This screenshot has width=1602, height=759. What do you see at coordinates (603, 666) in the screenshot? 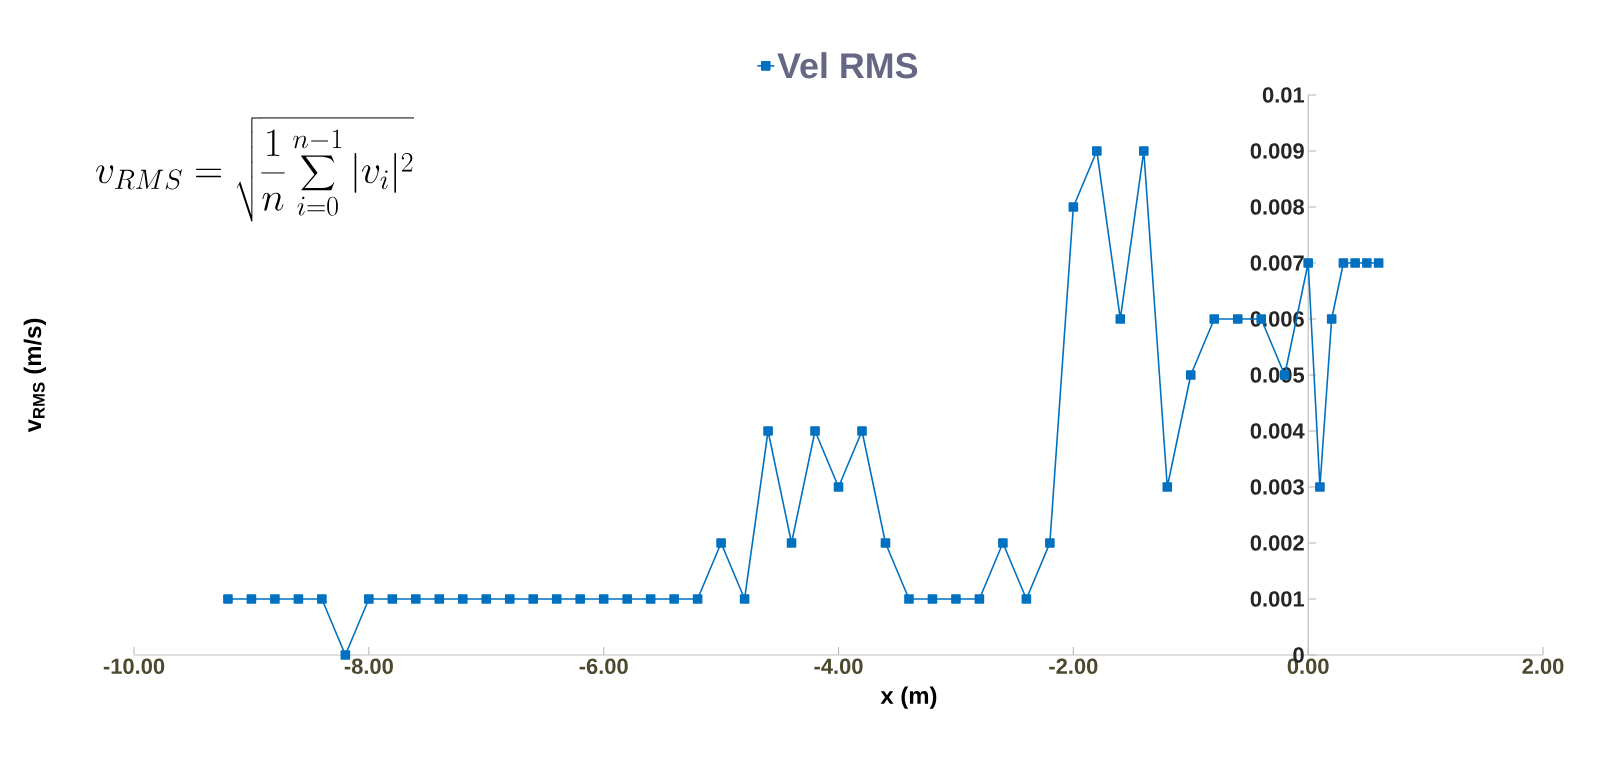
I see `x-tick-label: -6.00` at bounding box center [603, 666].